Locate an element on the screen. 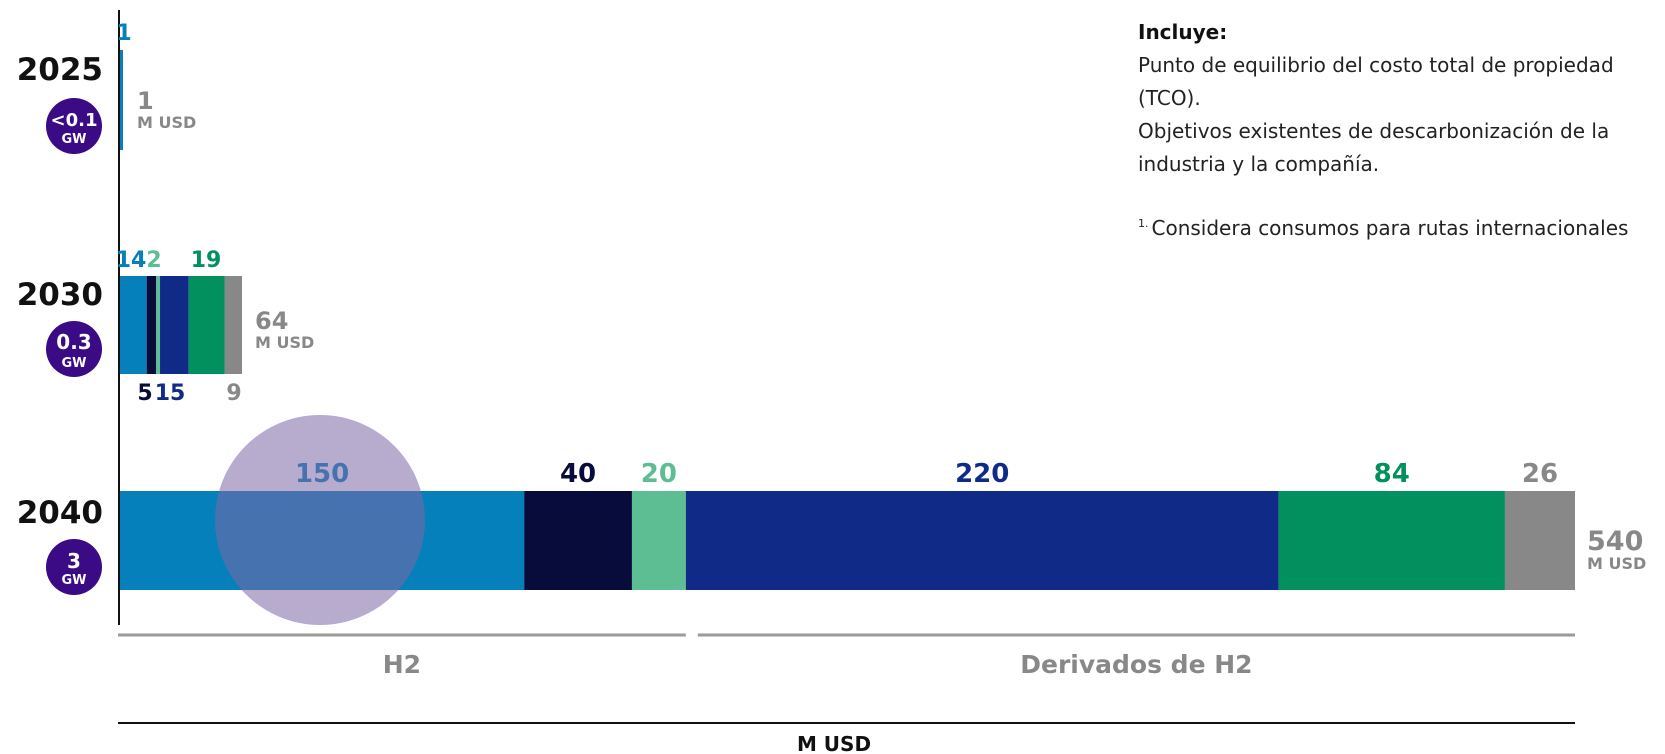 This screenshot has width=1665, height=754. group-label-h2: H2 is located at coordinates (402, 664).